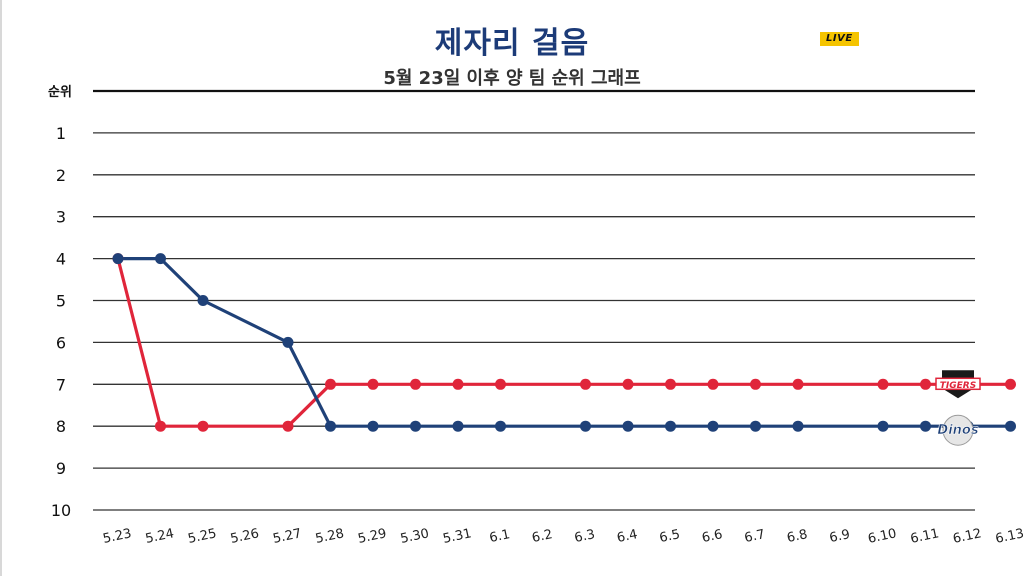 The height and width of the screenshot is (576, 1024). I want to click on x-tick-label: 5.26, so click(244, 536).